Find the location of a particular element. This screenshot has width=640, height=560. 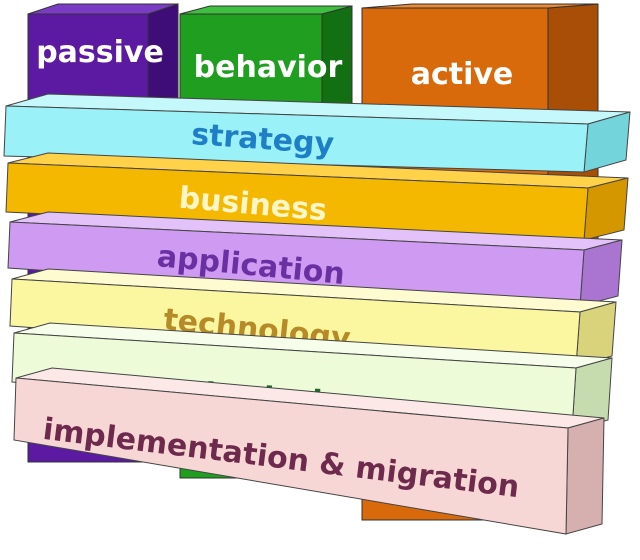

layer-strategy: strategy is located at coordinates (317, 133).